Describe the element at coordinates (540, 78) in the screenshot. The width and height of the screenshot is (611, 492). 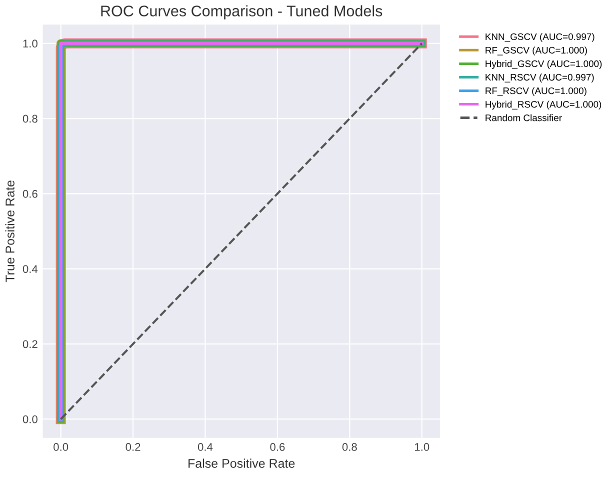
I see `legend-label: KNN_RSCV (AUC=0.997)` at that location.